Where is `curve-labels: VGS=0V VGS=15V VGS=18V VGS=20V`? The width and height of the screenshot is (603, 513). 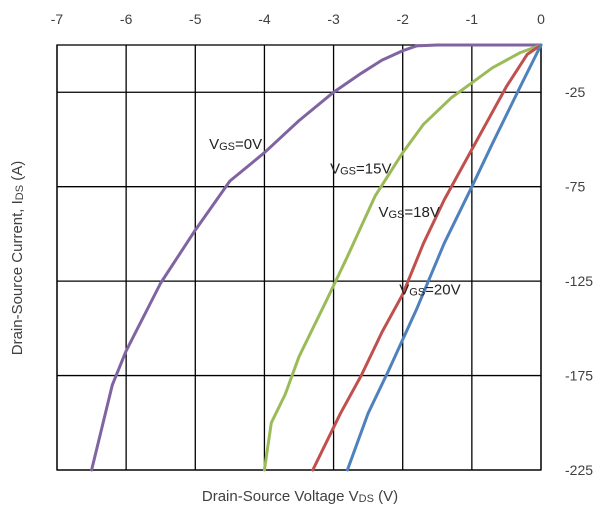
curve-labels: VGS=0V VGS=15V VGS=18V VGS=20V is located at coordinates (335, 217).